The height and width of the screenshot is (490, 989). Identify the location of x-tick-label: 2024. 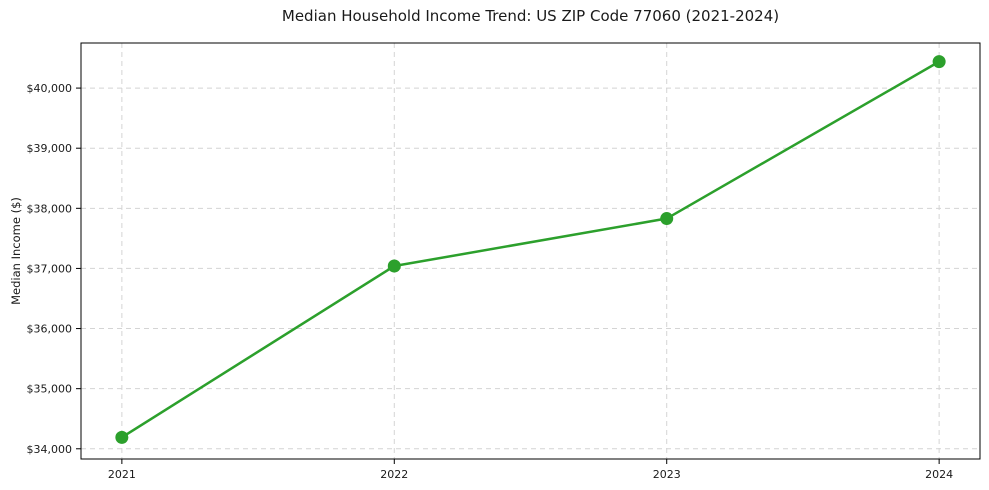
(939, 474).